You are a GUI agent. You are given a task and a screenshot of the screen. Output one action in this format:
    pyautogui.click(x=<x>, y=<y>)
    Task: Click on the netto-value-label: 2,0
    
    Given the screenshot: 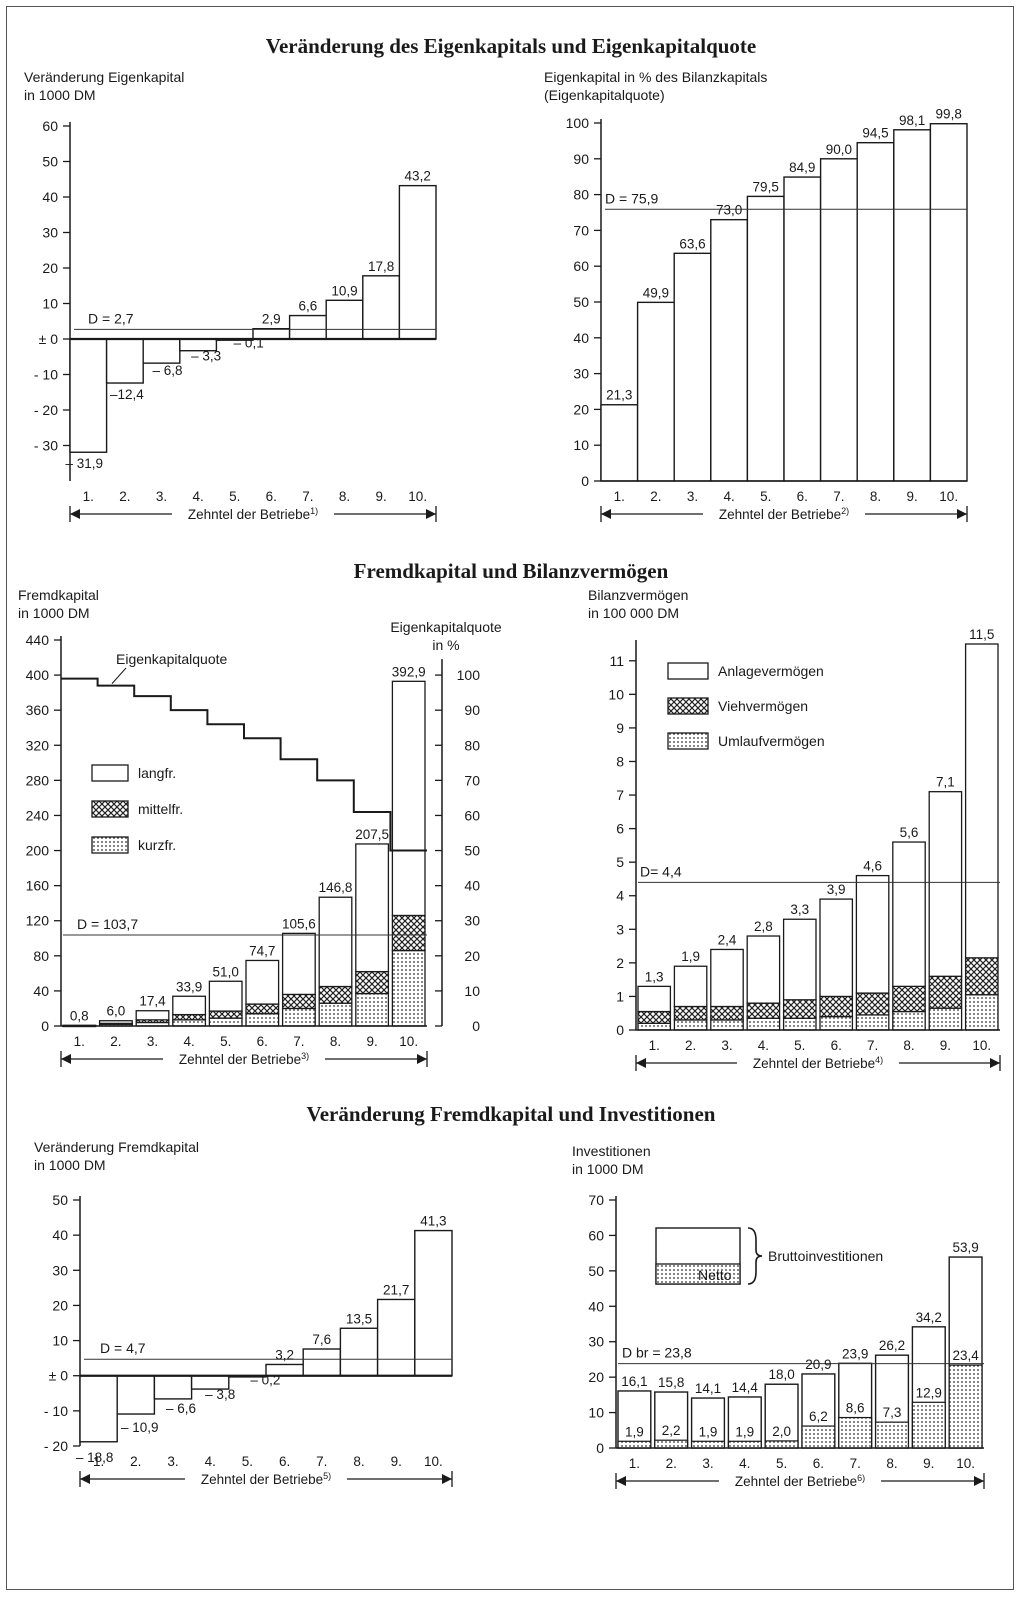 What is the action you would take?
    pyautogui.click(x=781, y=1431)
    